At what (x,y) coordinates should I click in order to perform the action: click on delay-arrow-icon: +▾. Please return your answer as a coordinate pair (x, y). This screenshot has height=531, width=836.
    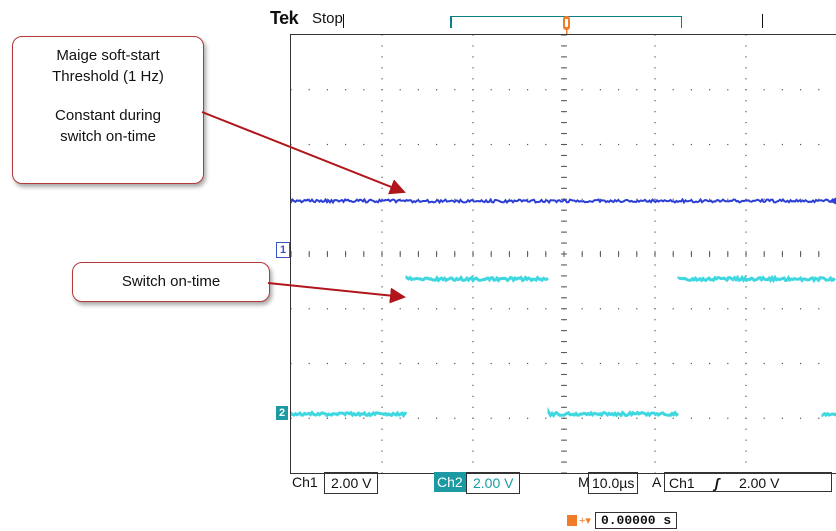
    Looking at the image, I should click on (585, 521).